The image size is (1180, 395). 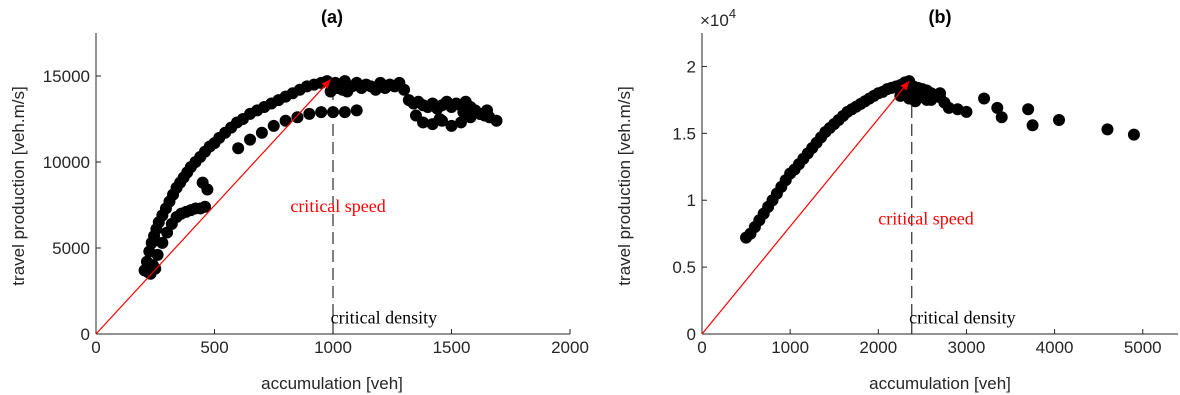 What do you see at coordinates (940, 17) in the screenshot?
I see `chart-title: (b)` at bounding box center [940, 17].